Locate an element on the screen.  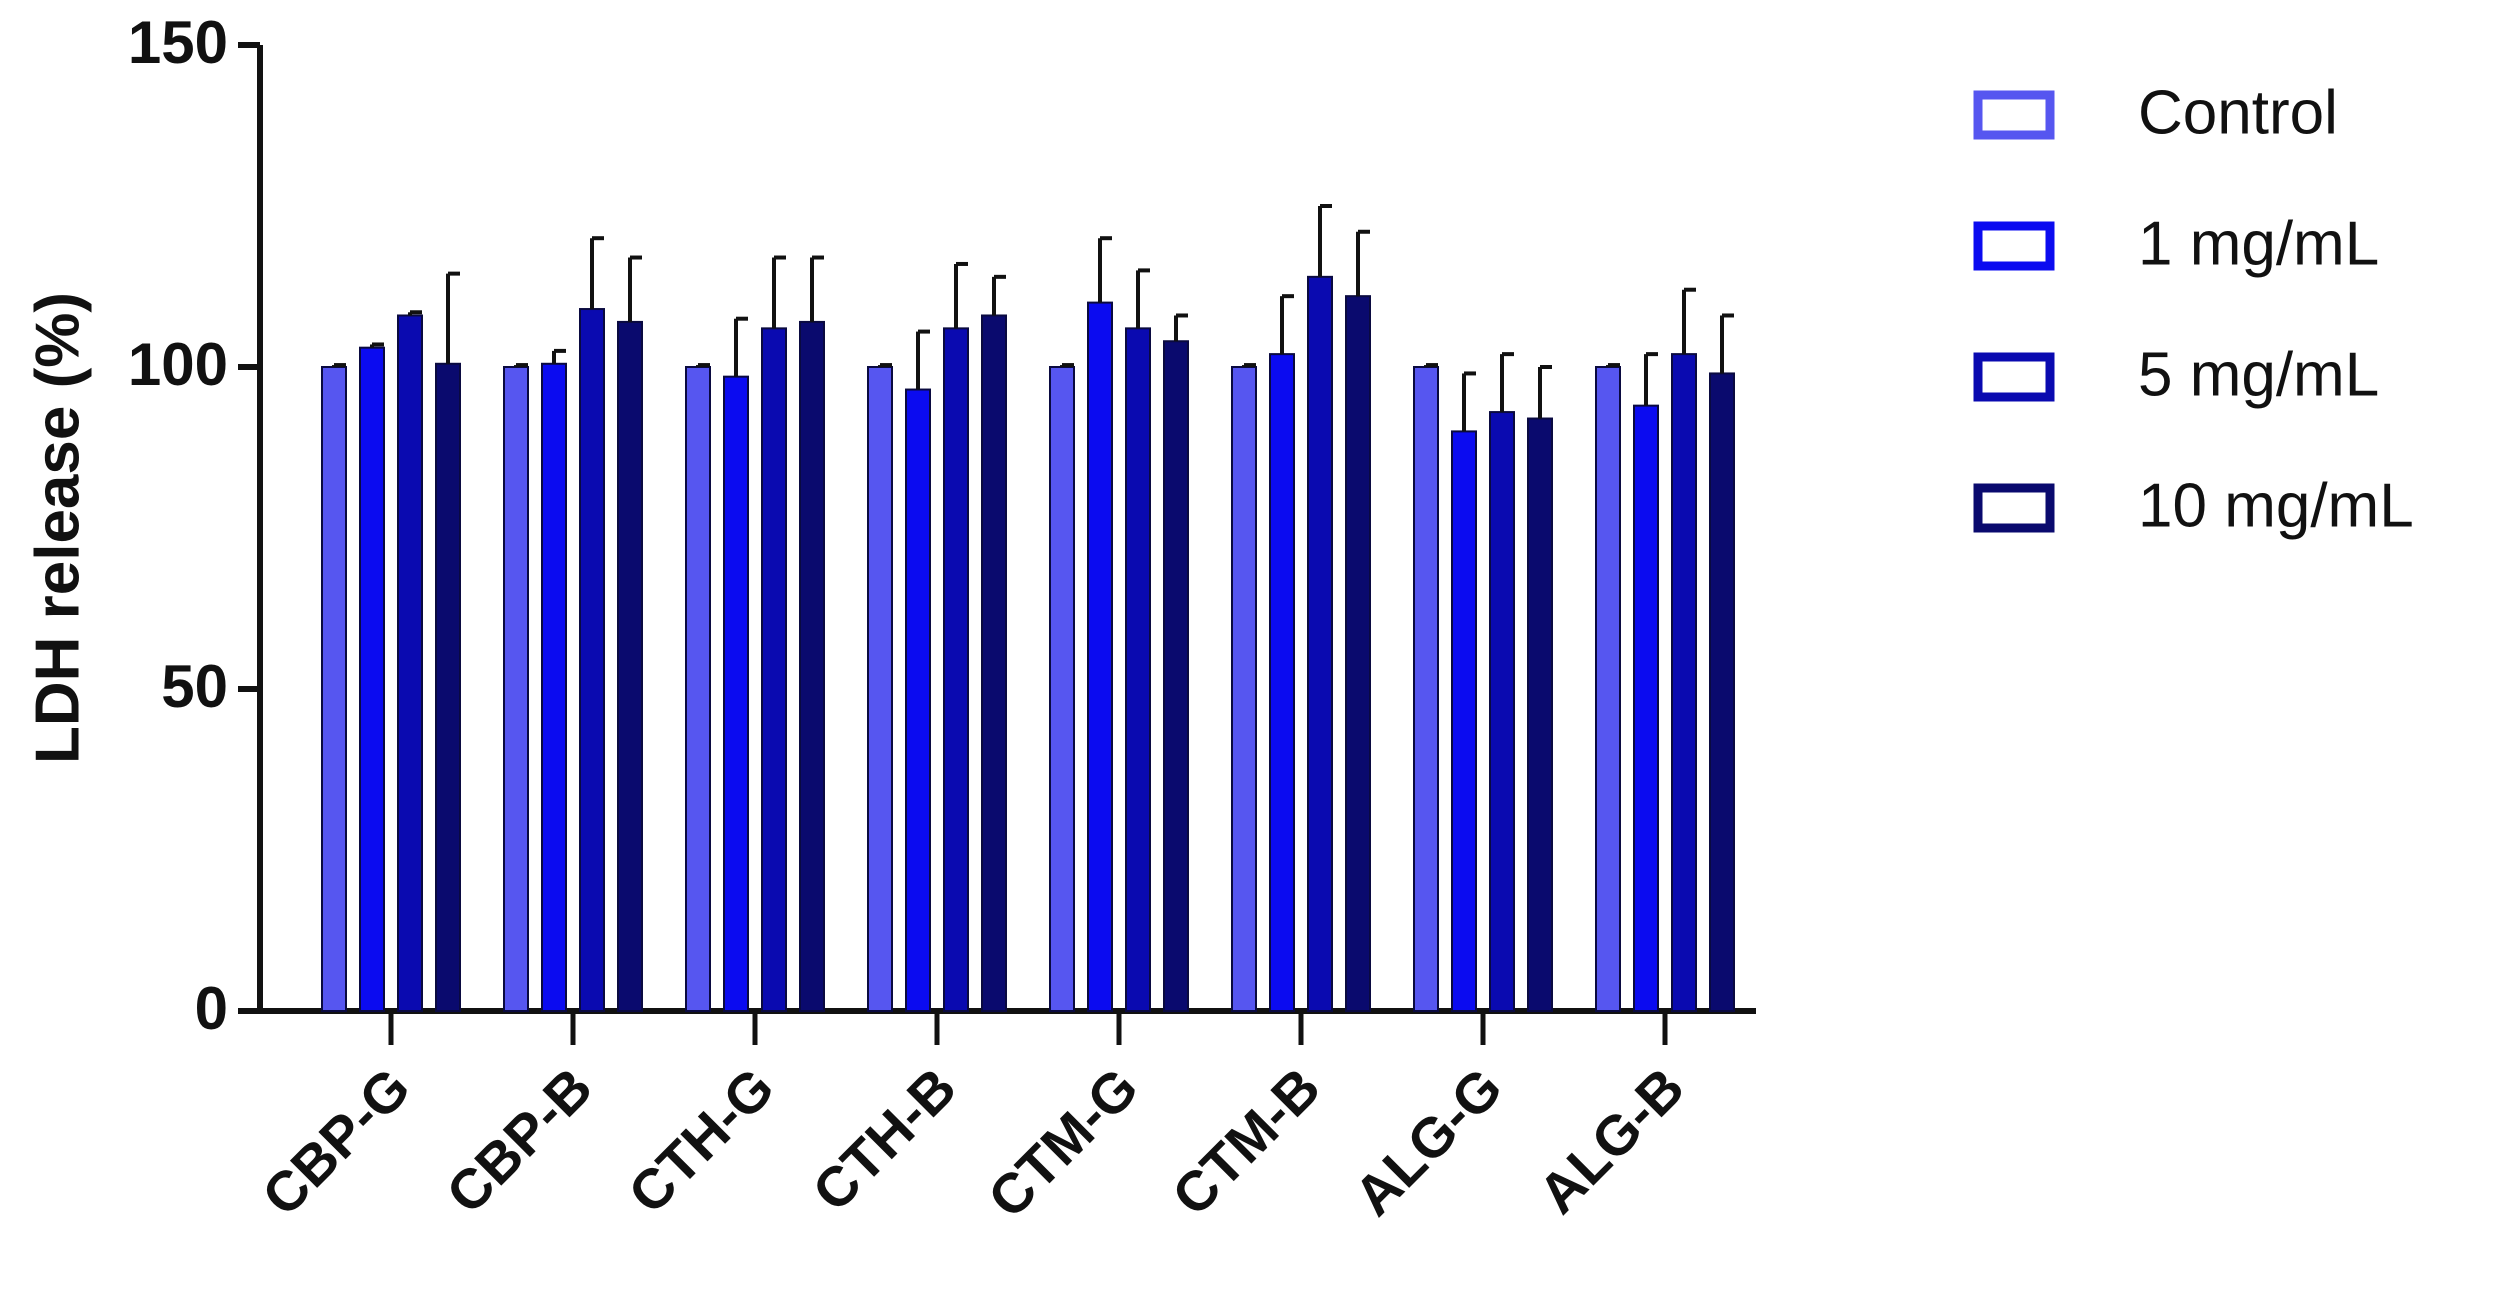
legend-label: 10 mg/mL is located at coordinates (2276, 505).